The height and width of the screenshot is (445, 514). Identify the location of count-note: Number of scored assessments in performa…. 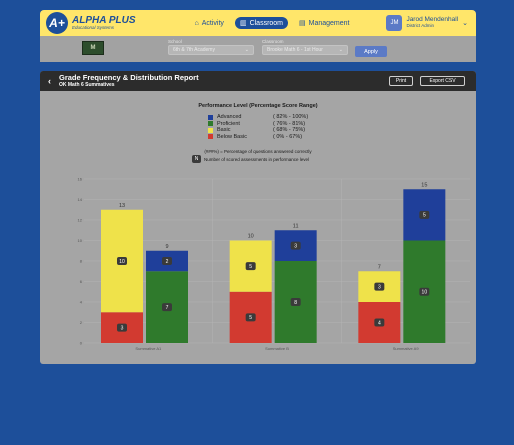
(257, 159).